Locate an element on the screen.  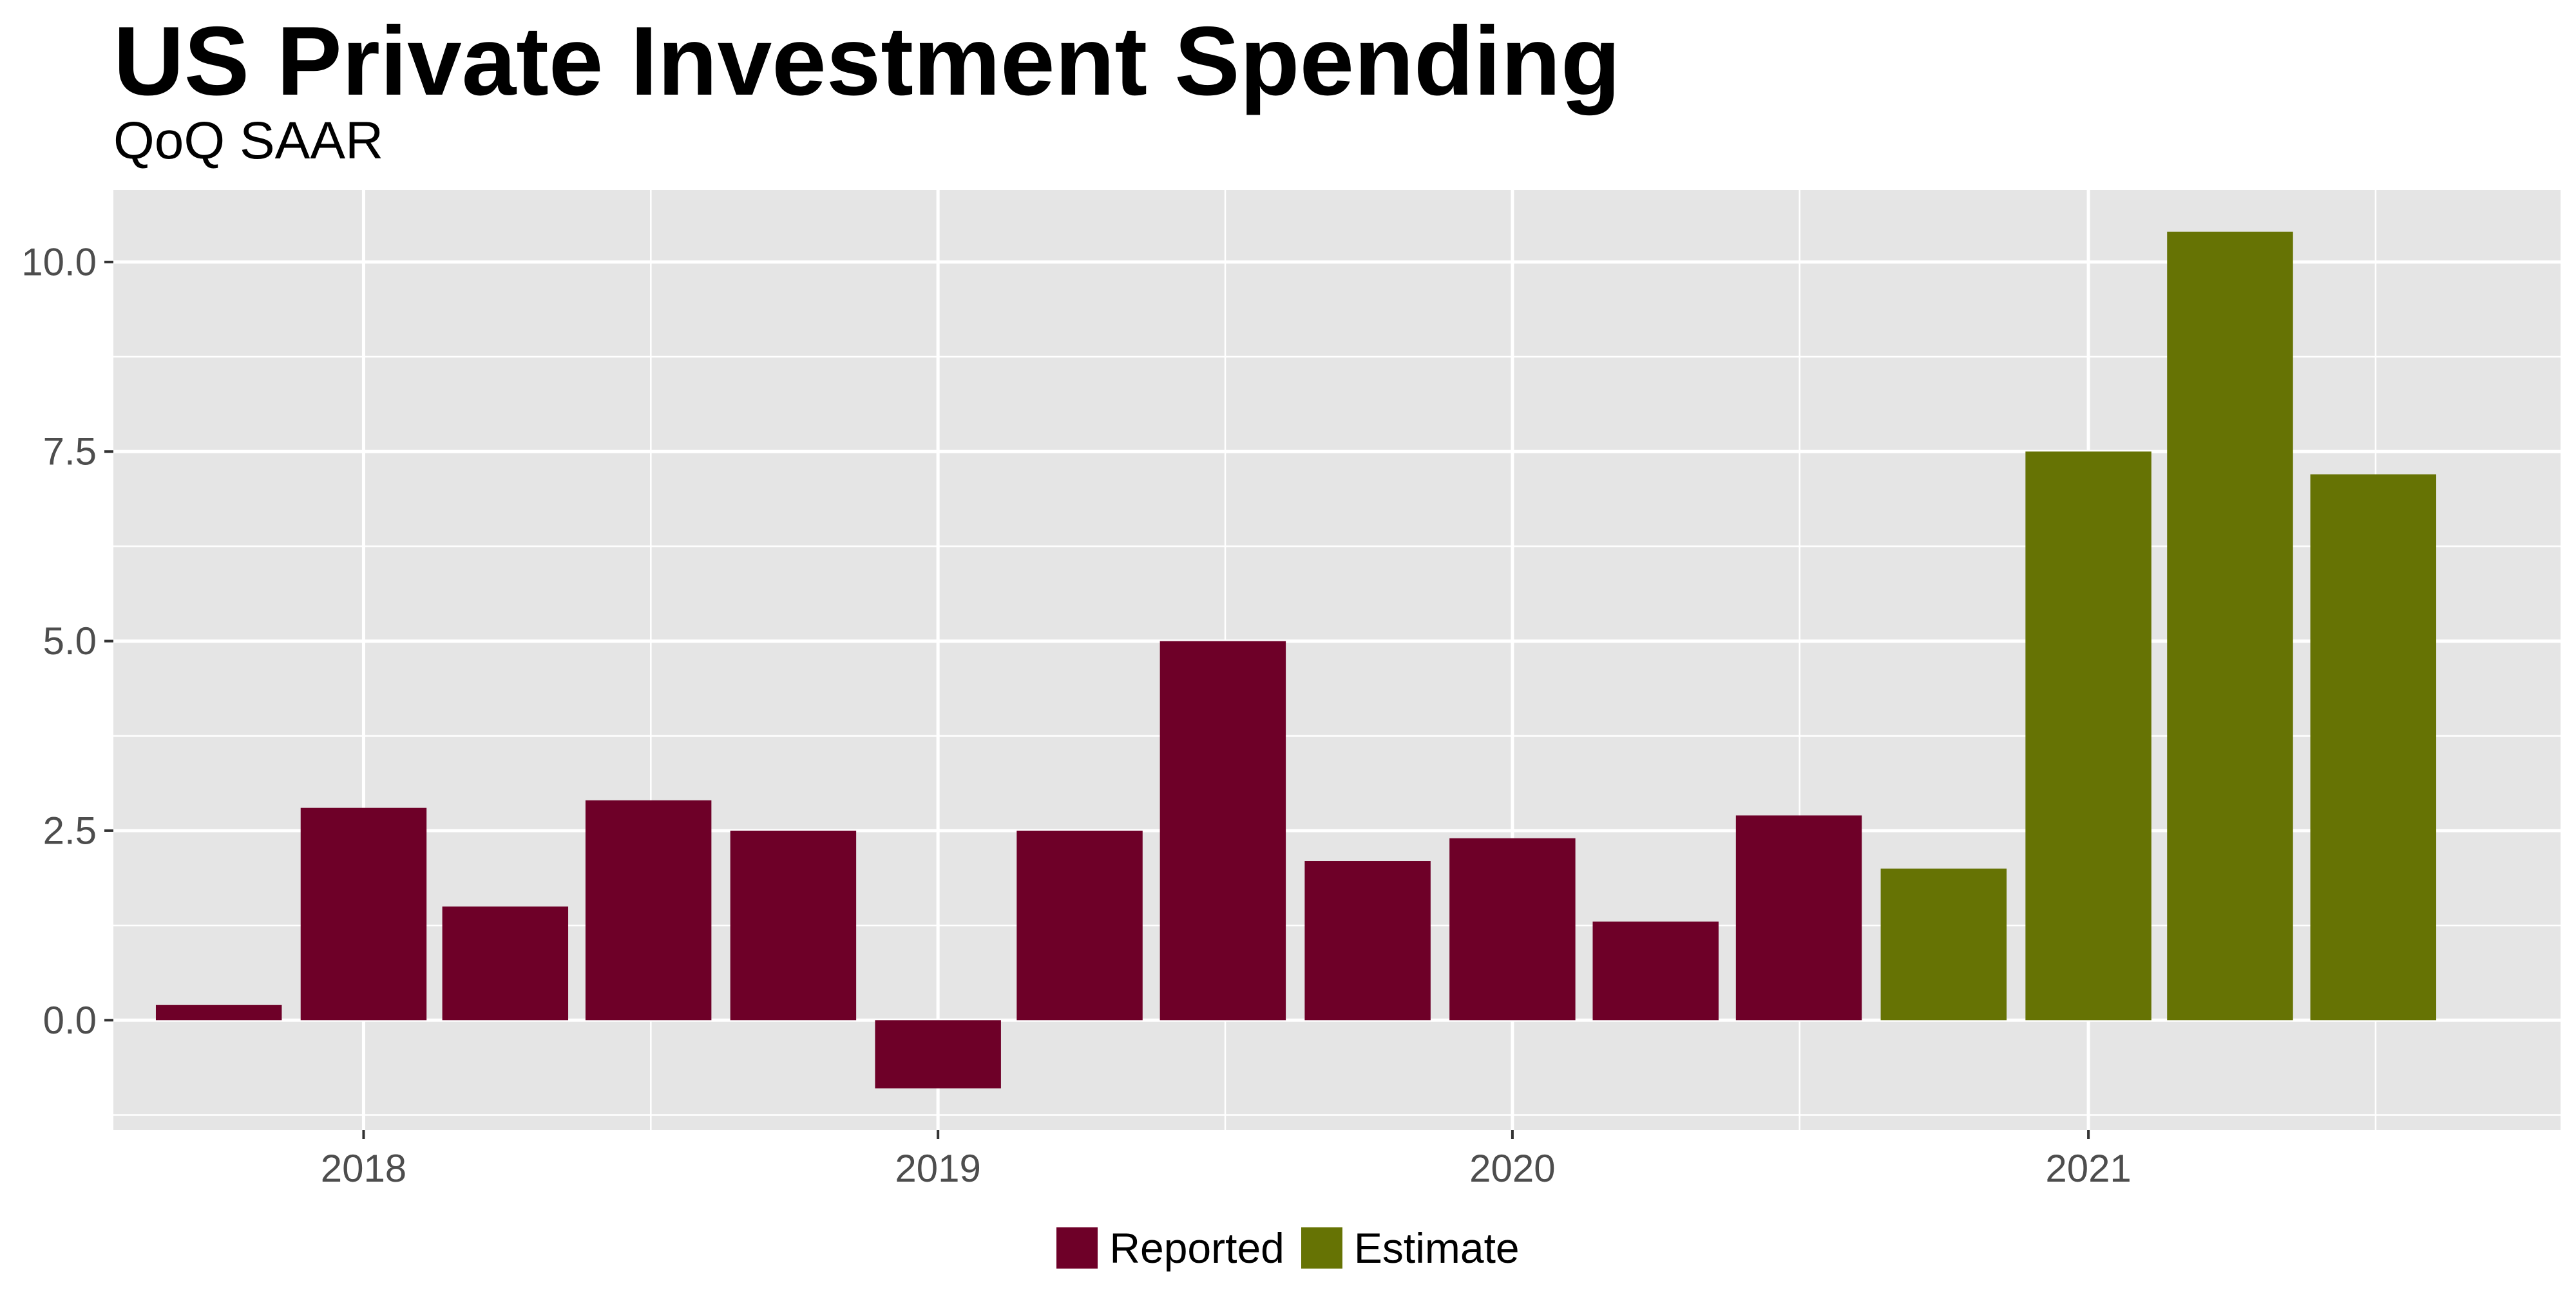
x-tick-label: 2019 is located at coordinates (937, 1169).